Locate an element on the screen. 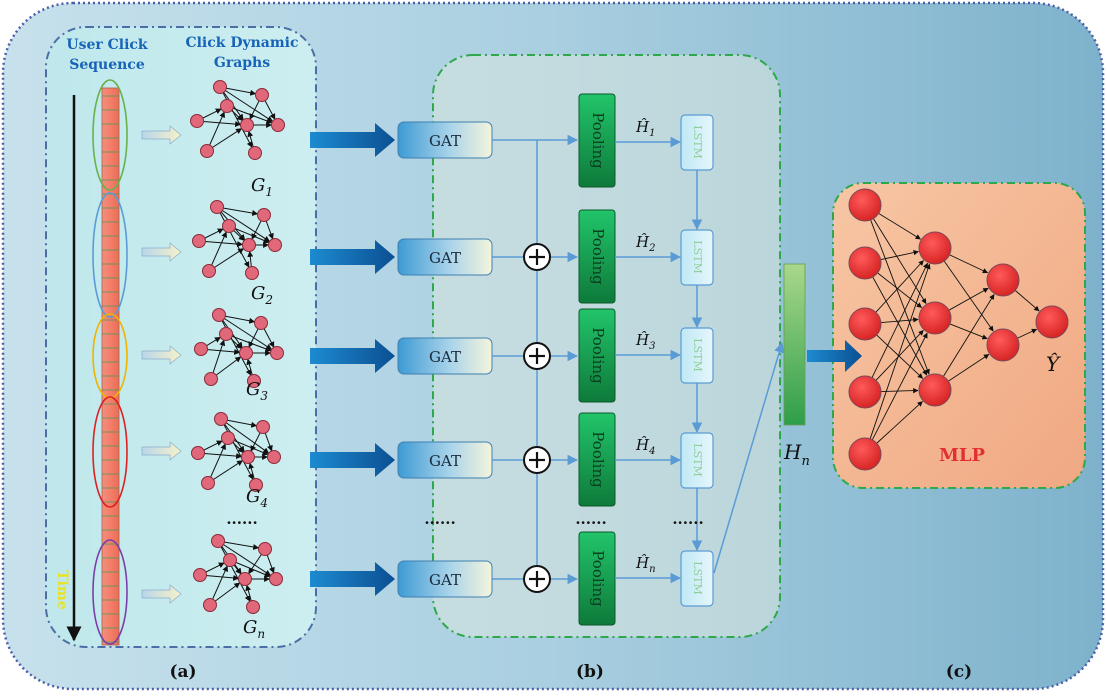 The image size is (1107, 697). gat-label-3: GAT is located at coordinates (445, 357).